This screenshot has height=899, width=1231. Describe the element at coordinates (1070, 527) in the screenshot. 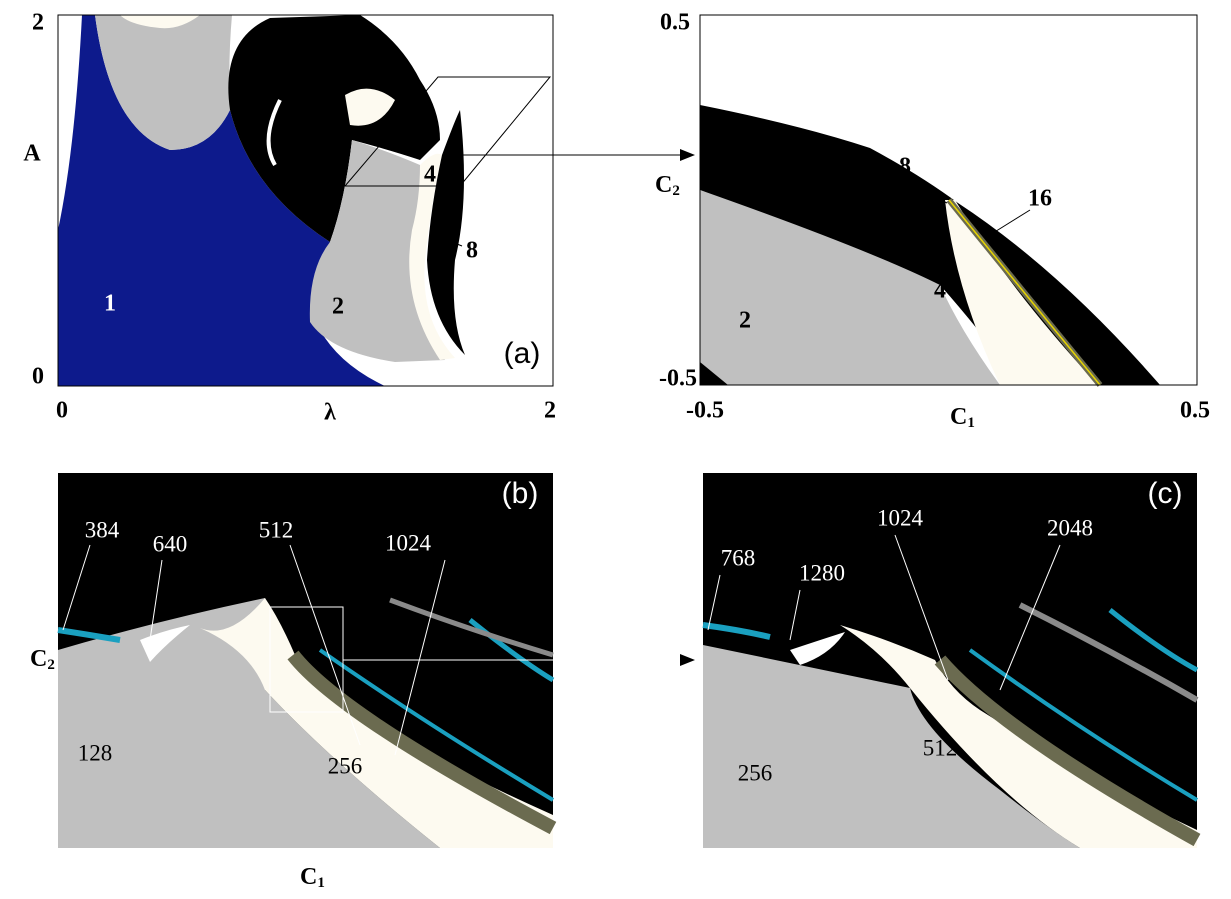

I see `region-label: 2048` at that location.